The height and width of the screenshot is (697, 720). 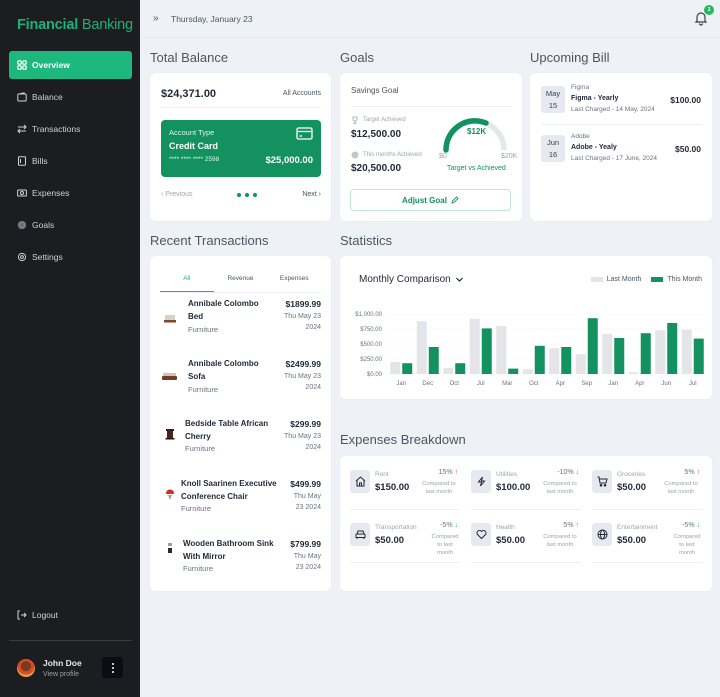 I want to click on sink-icon, so click(x=170, y=548).